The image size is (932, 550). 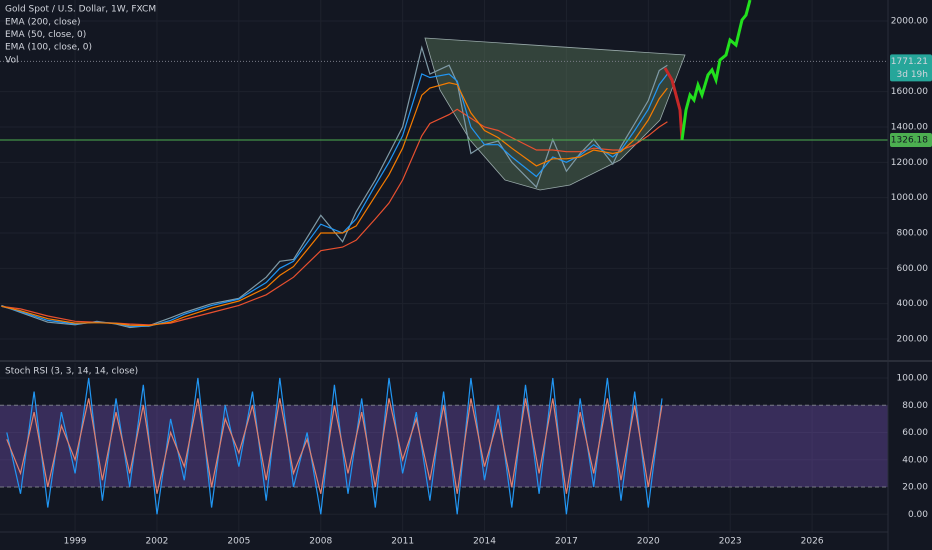 I want to click on x-tick-label: 2011, so click(x=402, y=542).